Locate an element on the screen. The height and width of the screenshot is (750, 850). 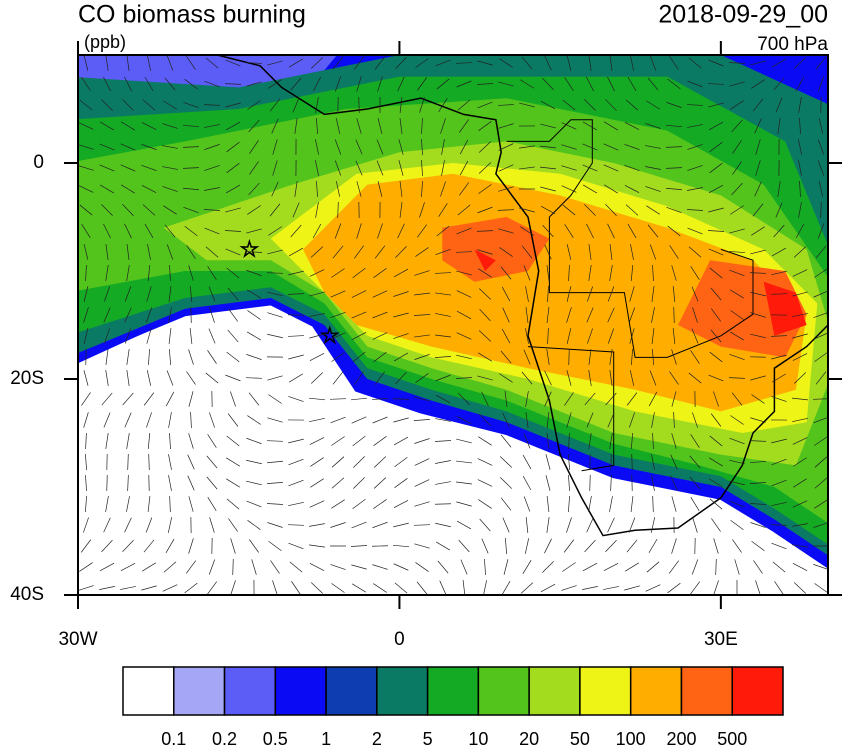
date: 2018-09-29_00 is located at coordinates (743, 15).